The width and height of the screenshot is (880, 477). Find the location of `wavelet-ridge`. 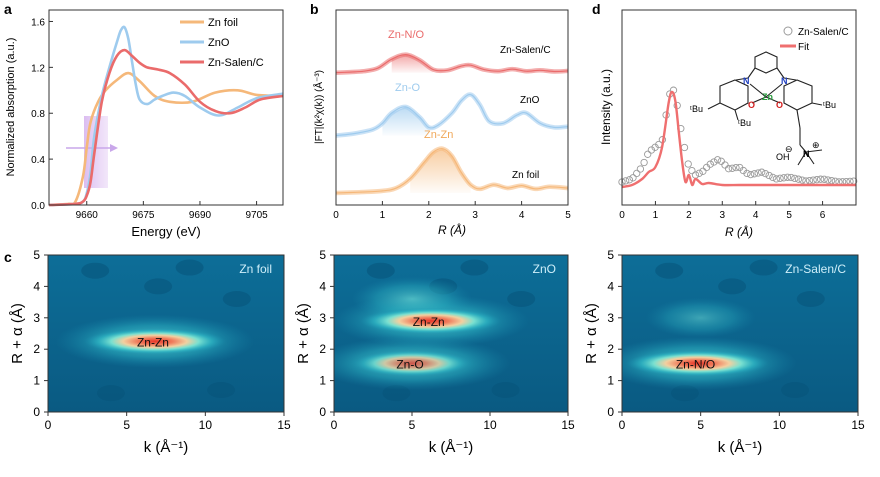

wavelet-ridge is located at coordinates (700, 317).